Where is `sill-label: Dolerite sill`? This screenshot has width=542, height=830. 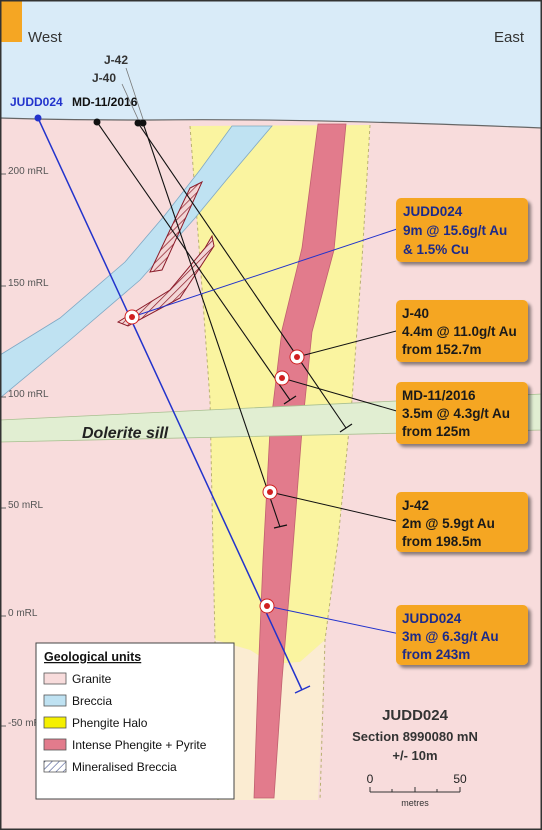 sill-label: Dolerite sill is located at coordinates (125, 433).